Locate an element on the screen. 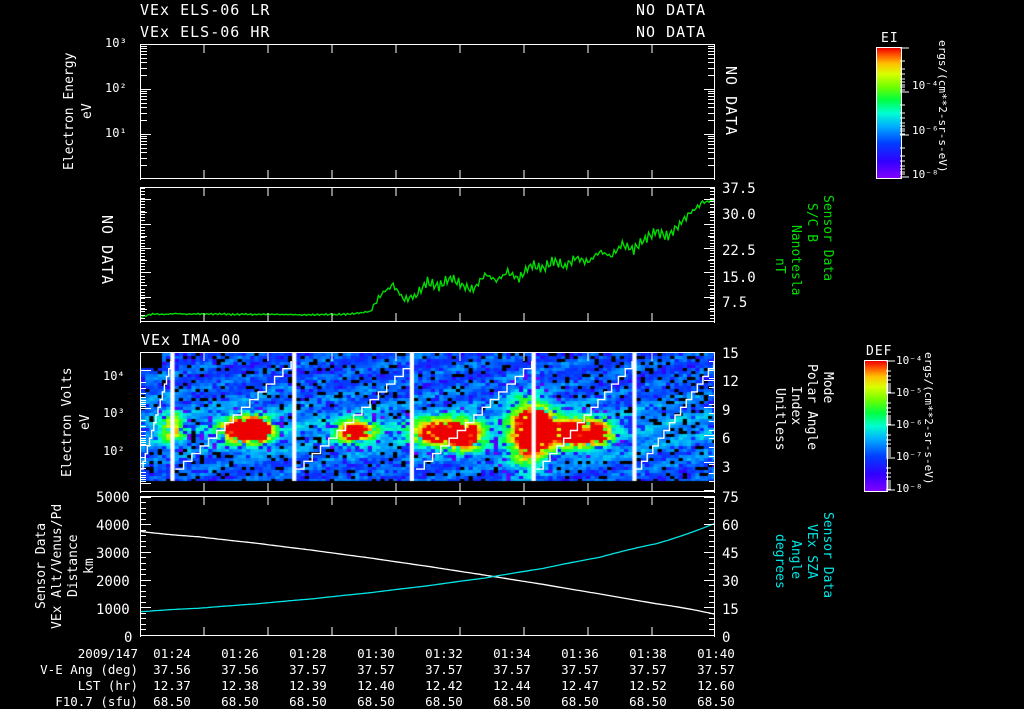 The width and height of the screenshot is (1024, 709). bottom-cell: 01:32 is located at coordinates (444, 653).